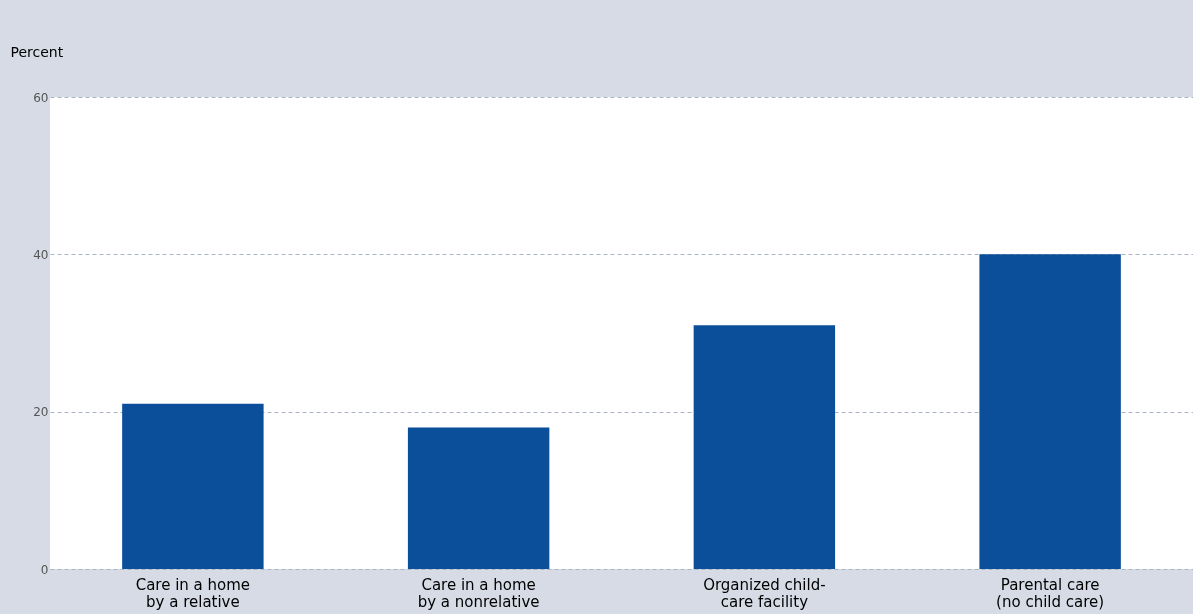 This screenshot has width=1193, height=614. I want to click on x-tick-label: Parental care (no child care), so click(1050, 593).